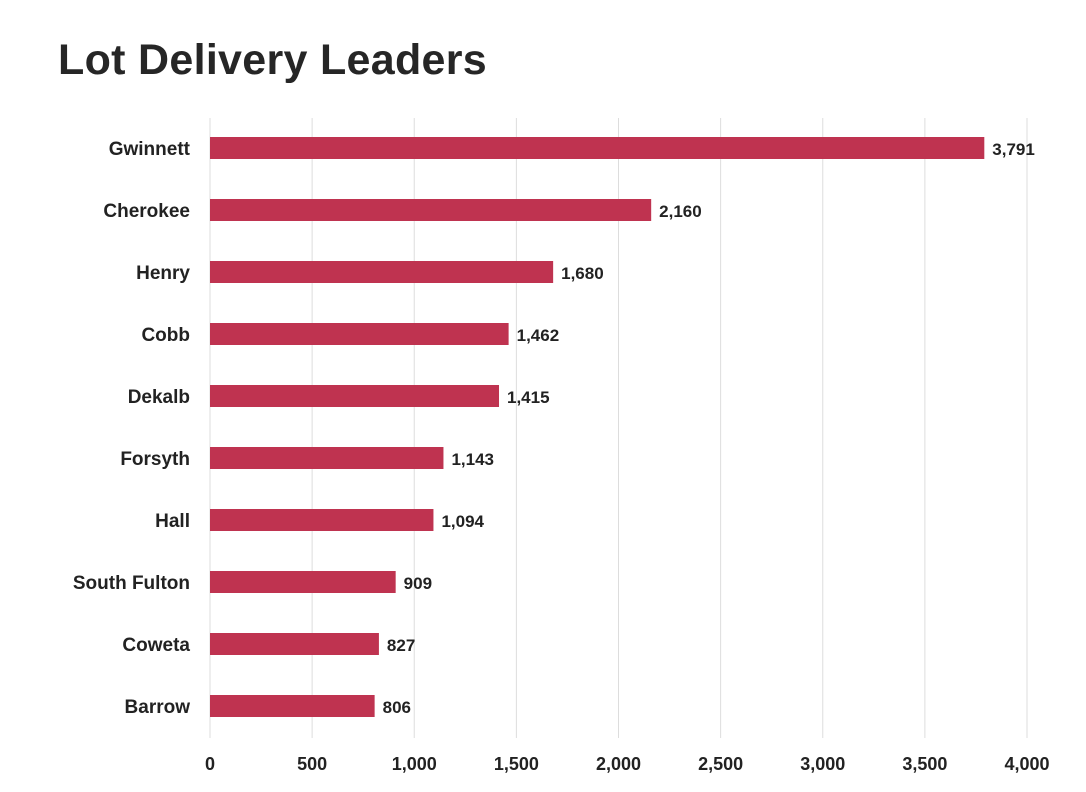 The height and width of the screenshot is (792, 1086). I want to click on x-tick-label: 3,000, so click(822, 764).